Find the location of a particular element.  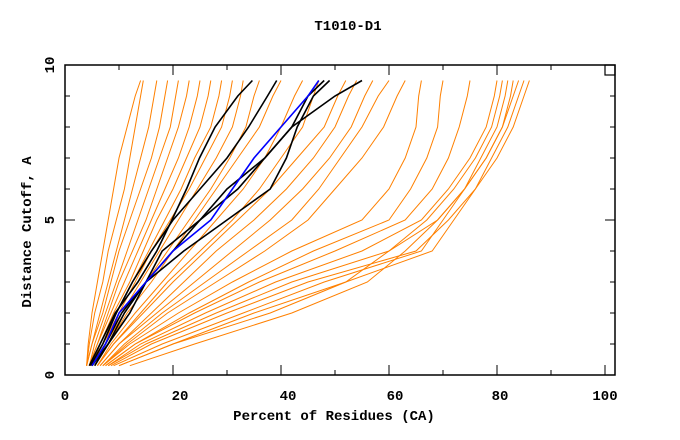

x-tick-label: 60 is located at coordinates (395, 397).